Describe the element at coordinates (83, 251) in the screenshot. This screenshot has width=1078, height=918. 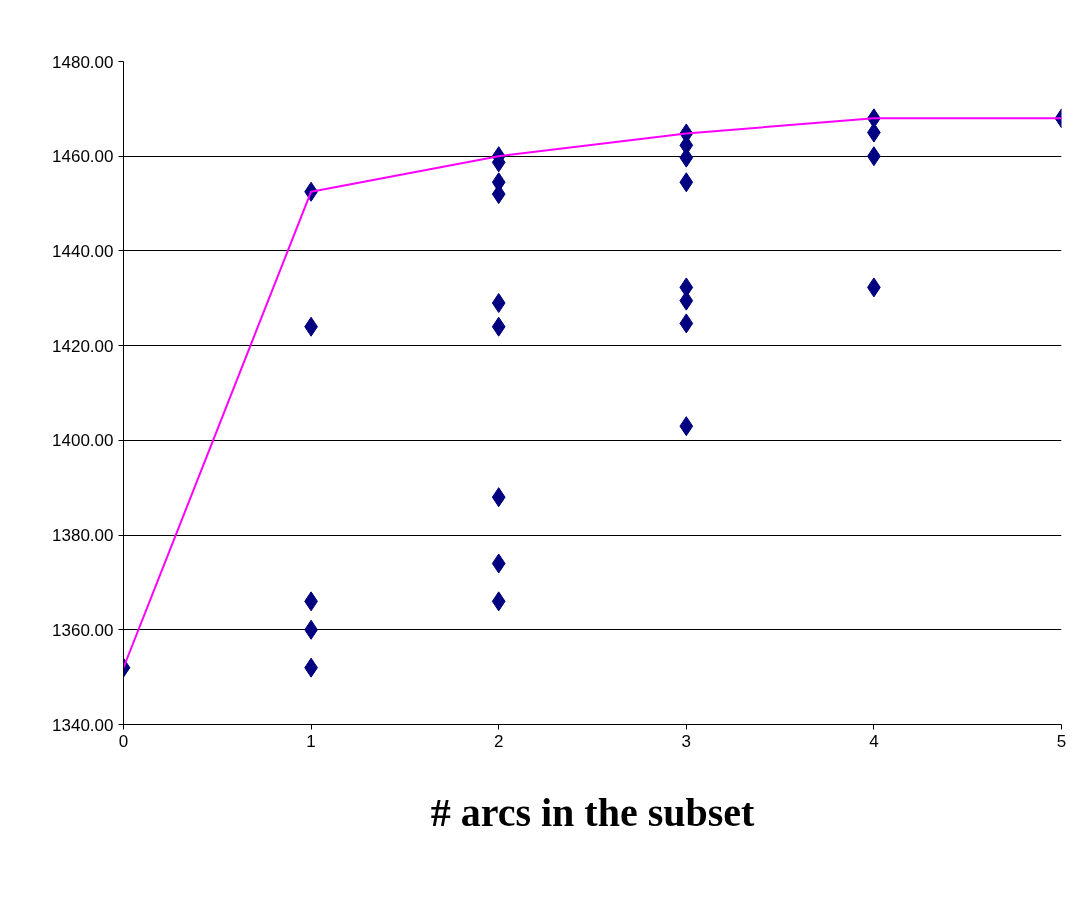
I see `y-tick-label: 1440.00` at that location.